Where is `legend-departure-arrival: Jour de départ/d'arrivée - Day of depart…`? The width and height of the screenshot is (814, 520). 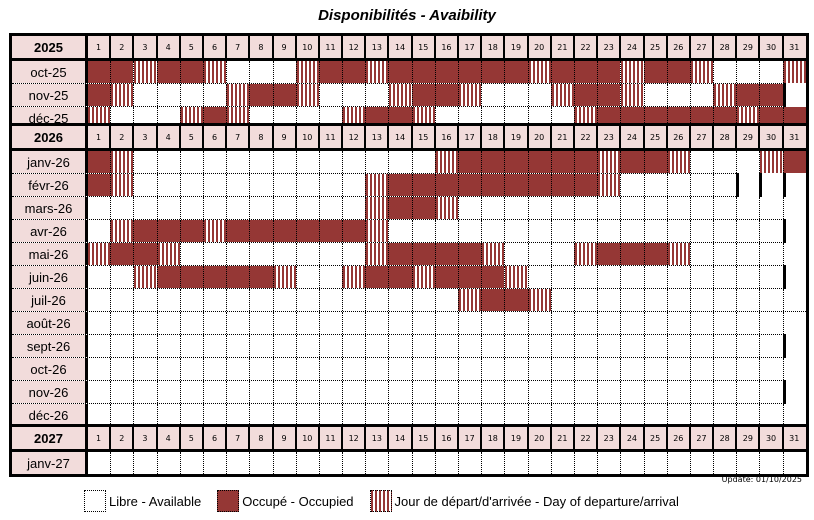
legend-departure-arrival: Jour de départ/d'arrivée - Day of depart… is located at coordinates (524, 501).